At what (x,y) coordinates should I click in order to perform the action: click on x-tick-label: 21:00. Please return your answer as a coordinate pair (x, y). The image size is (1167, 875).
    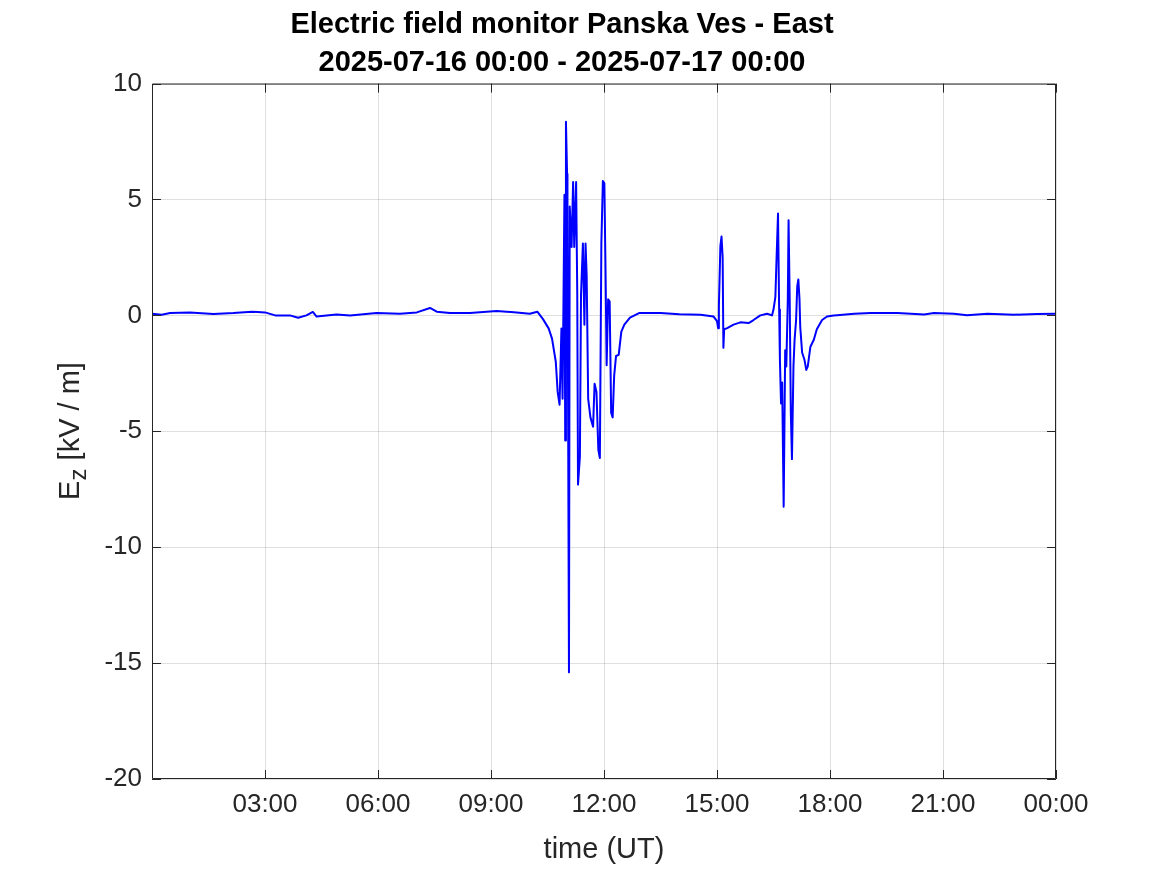
    Looking at the image, I should click on (943, 802).